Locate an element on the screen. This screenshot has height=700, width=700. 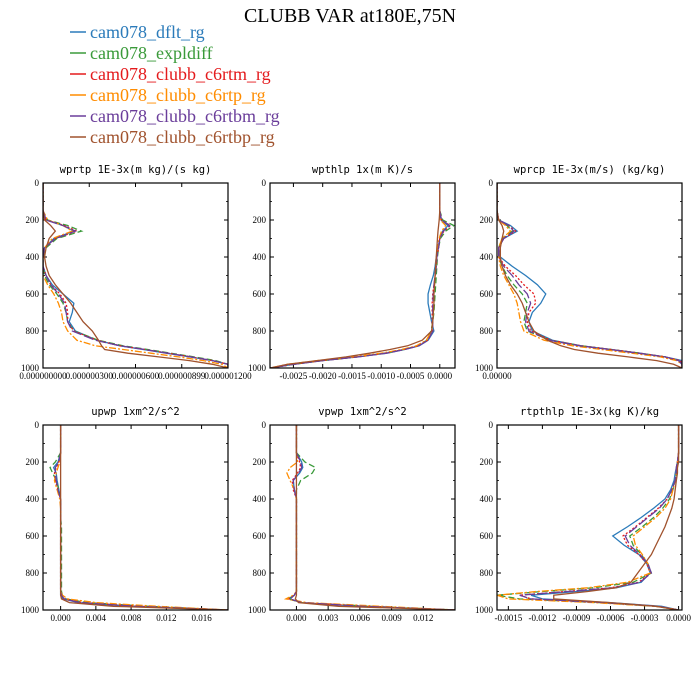
x-tick-label: 0.000000300 is located at coordinates (90, 376).